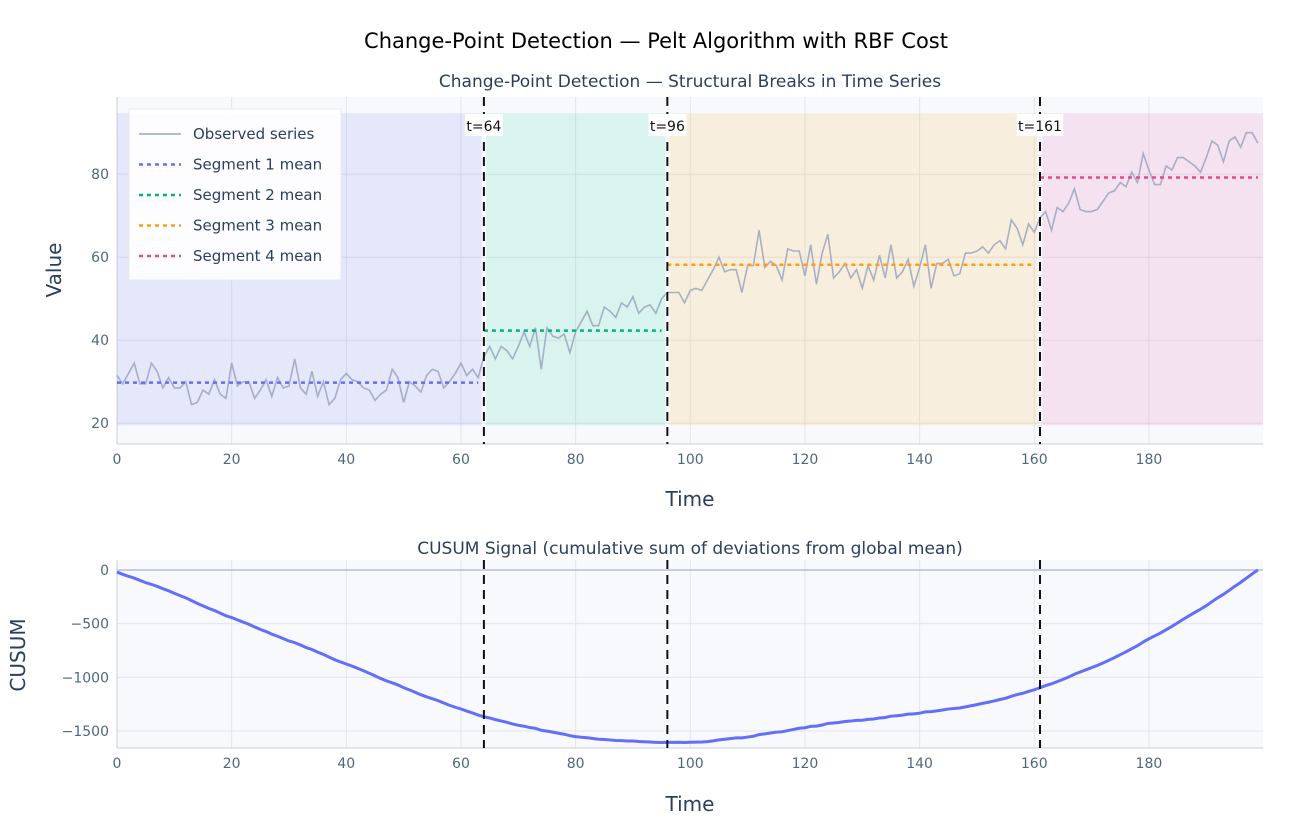  Describe the element at coordinates (257, 165) in the screenshot. I see `legend-item: Segment 1 mean` at that location.